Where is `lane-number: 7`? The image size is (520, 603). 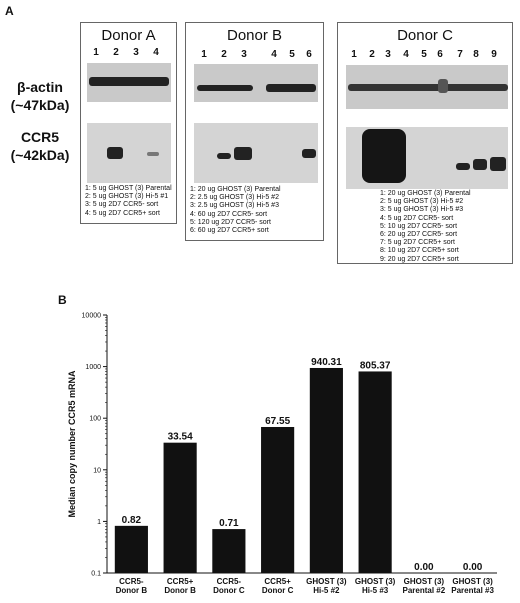 lane-number: 7 is located at coordinates (460, 54).